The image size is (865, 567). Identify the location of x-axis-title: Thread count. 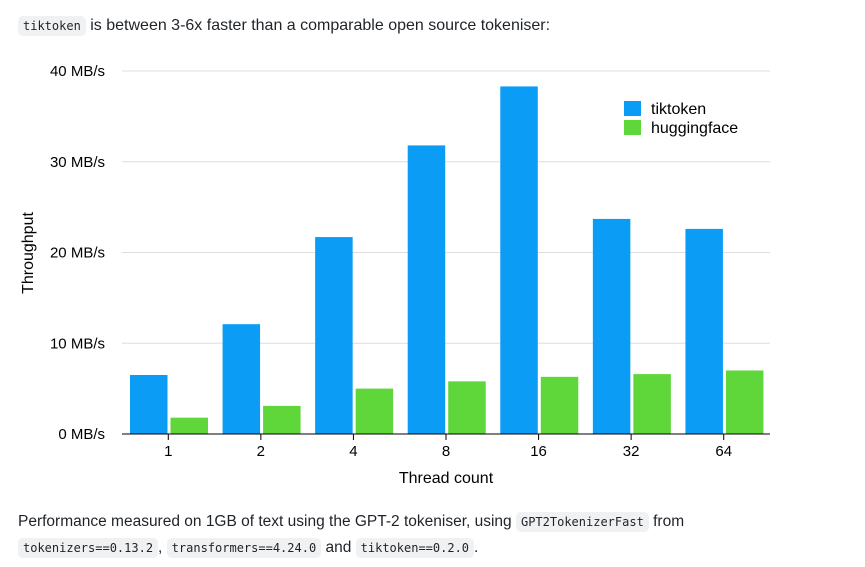
(446, 478).